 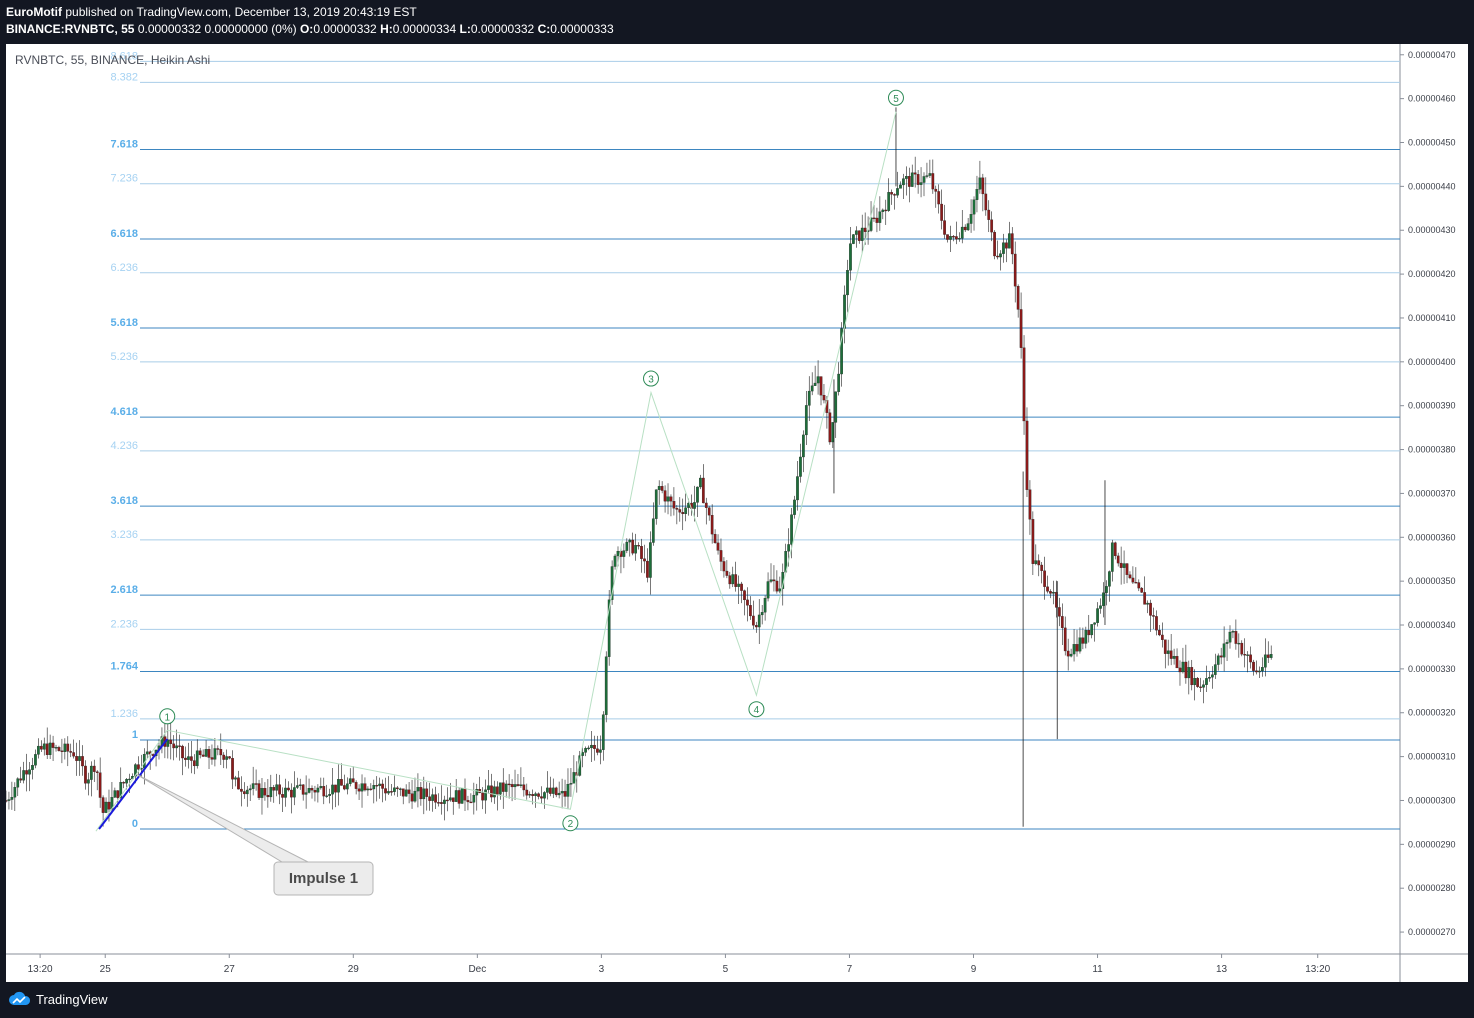 I want to click on time-tick-label: 13, so click(x=1222, y=969).